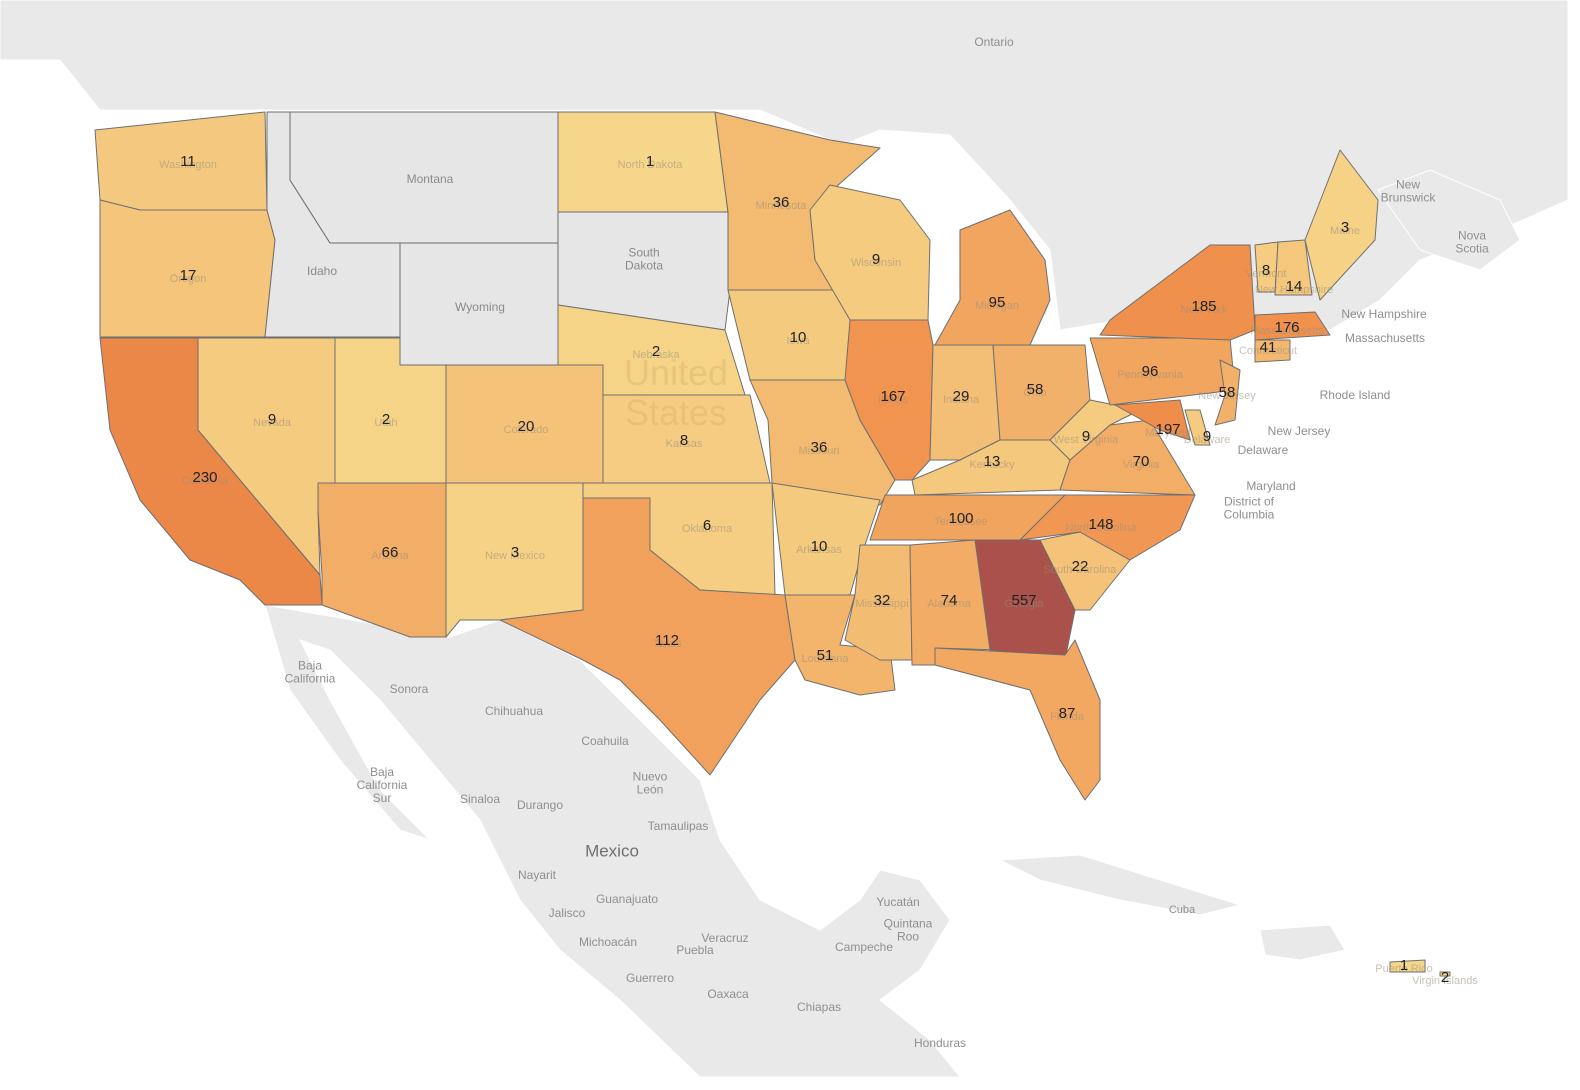  I want to click on state-name: North Dakota, so click(651, 165).